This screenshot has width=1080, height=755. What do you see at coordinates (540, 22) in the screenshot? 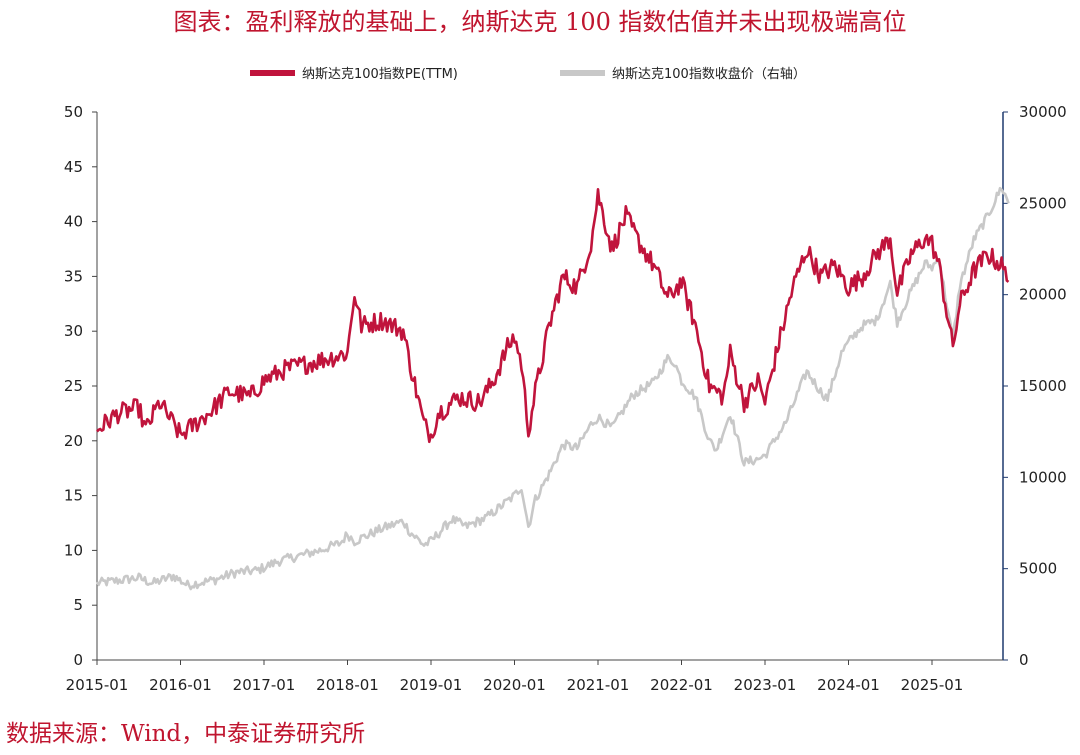
I see `chart-title: 图表：盈利释放的基础上，纳斯达克 100 指数估值并未出现极端高位` at bounding box center [540, 22].